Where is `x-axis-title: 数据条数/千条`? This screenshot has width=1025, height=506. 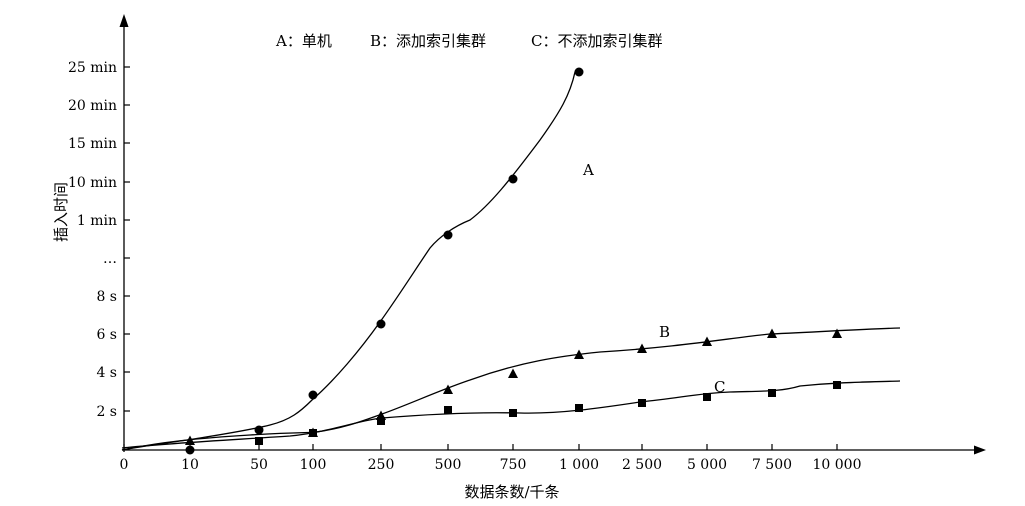 x-axis-title: 数据条数/千条 is located at coordinates (511, 492).